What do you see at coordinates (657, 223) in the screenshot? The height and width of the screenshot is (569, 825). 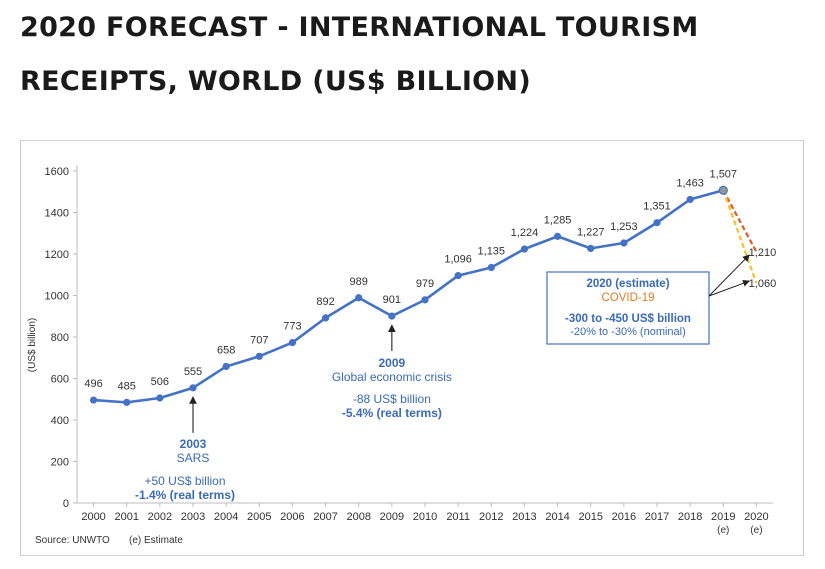 I see `data-point-2017` at bounding box center [657, 223].